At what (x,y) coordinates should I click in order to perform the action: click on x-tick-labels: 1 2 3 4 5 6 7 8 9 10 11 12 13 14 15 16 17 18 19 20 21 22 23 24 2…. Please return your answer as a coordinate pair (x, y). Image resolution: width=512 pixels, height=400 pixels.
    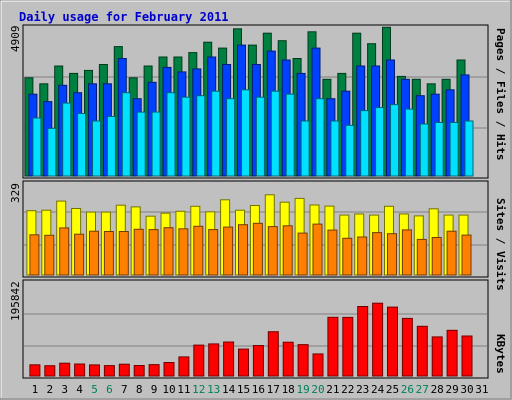
    Looking at the image, I should click on (260, 389).